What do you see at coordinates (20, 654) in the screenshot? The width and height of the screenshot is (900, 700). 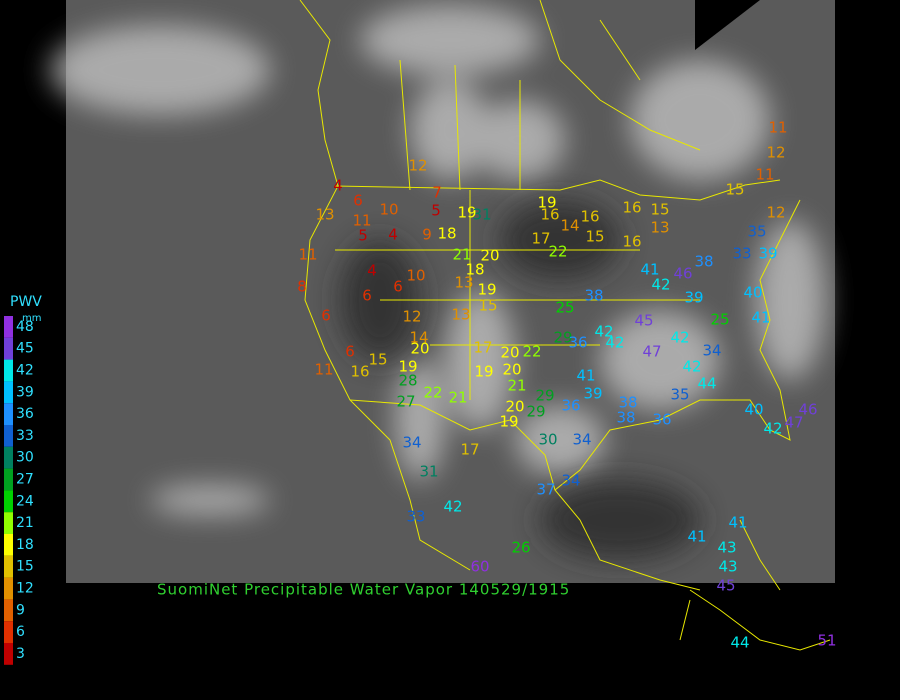 I see `legend-label: 3` at bounding box center [20, 654].